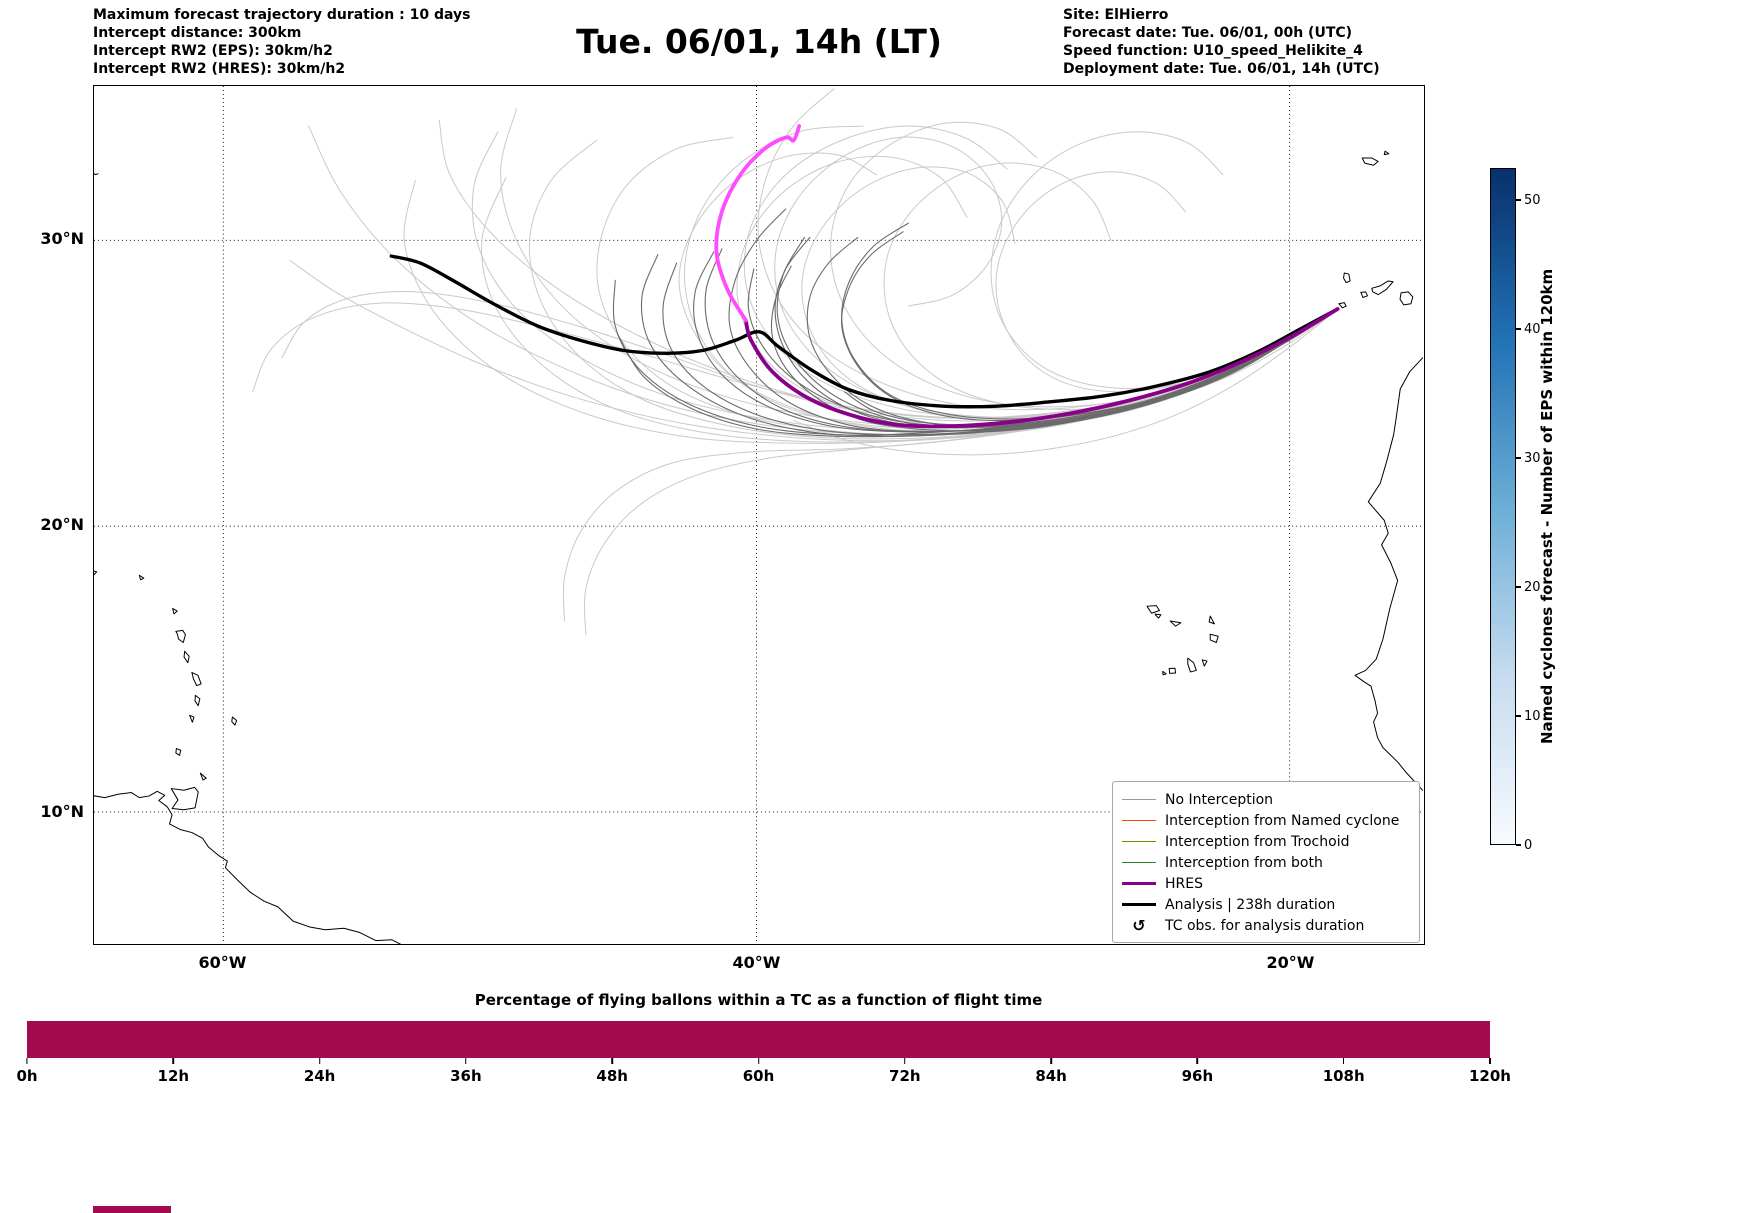 The width and height of the screenshot is (1748, 1213). Describe the element at coordinates (27, 1076) in the screenshot. I see `flight-tick-label: 0h` at that location.